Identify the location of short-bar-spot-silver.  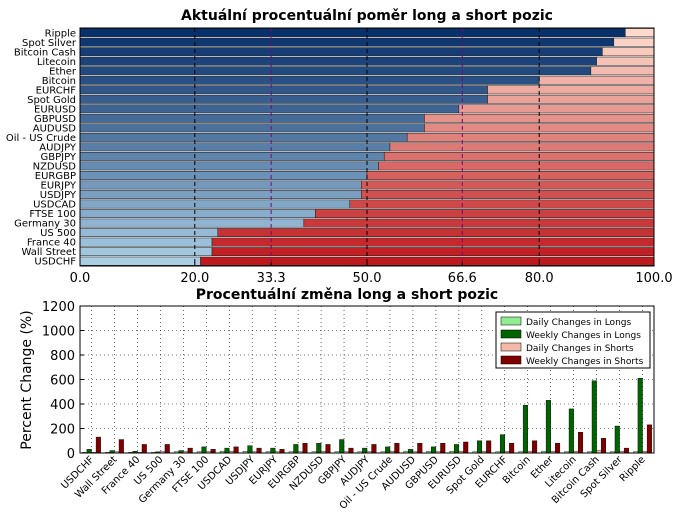
(634, 42).